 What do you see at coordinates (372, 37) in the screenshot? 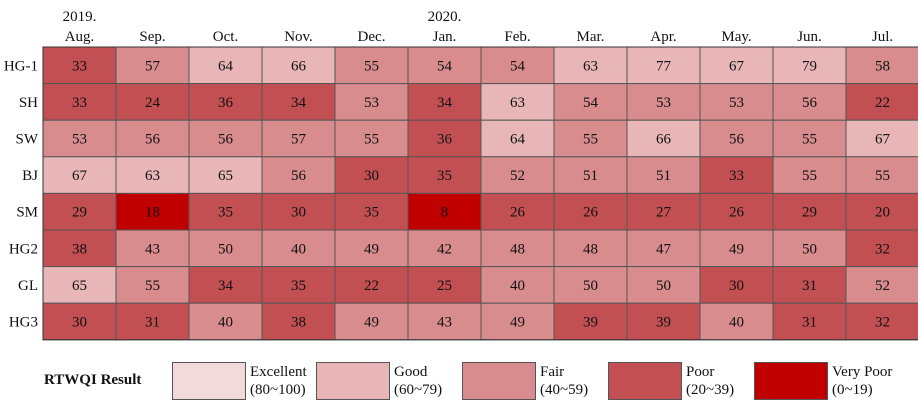
I see `column-label: Dec.` at bounding box center [372, 37].